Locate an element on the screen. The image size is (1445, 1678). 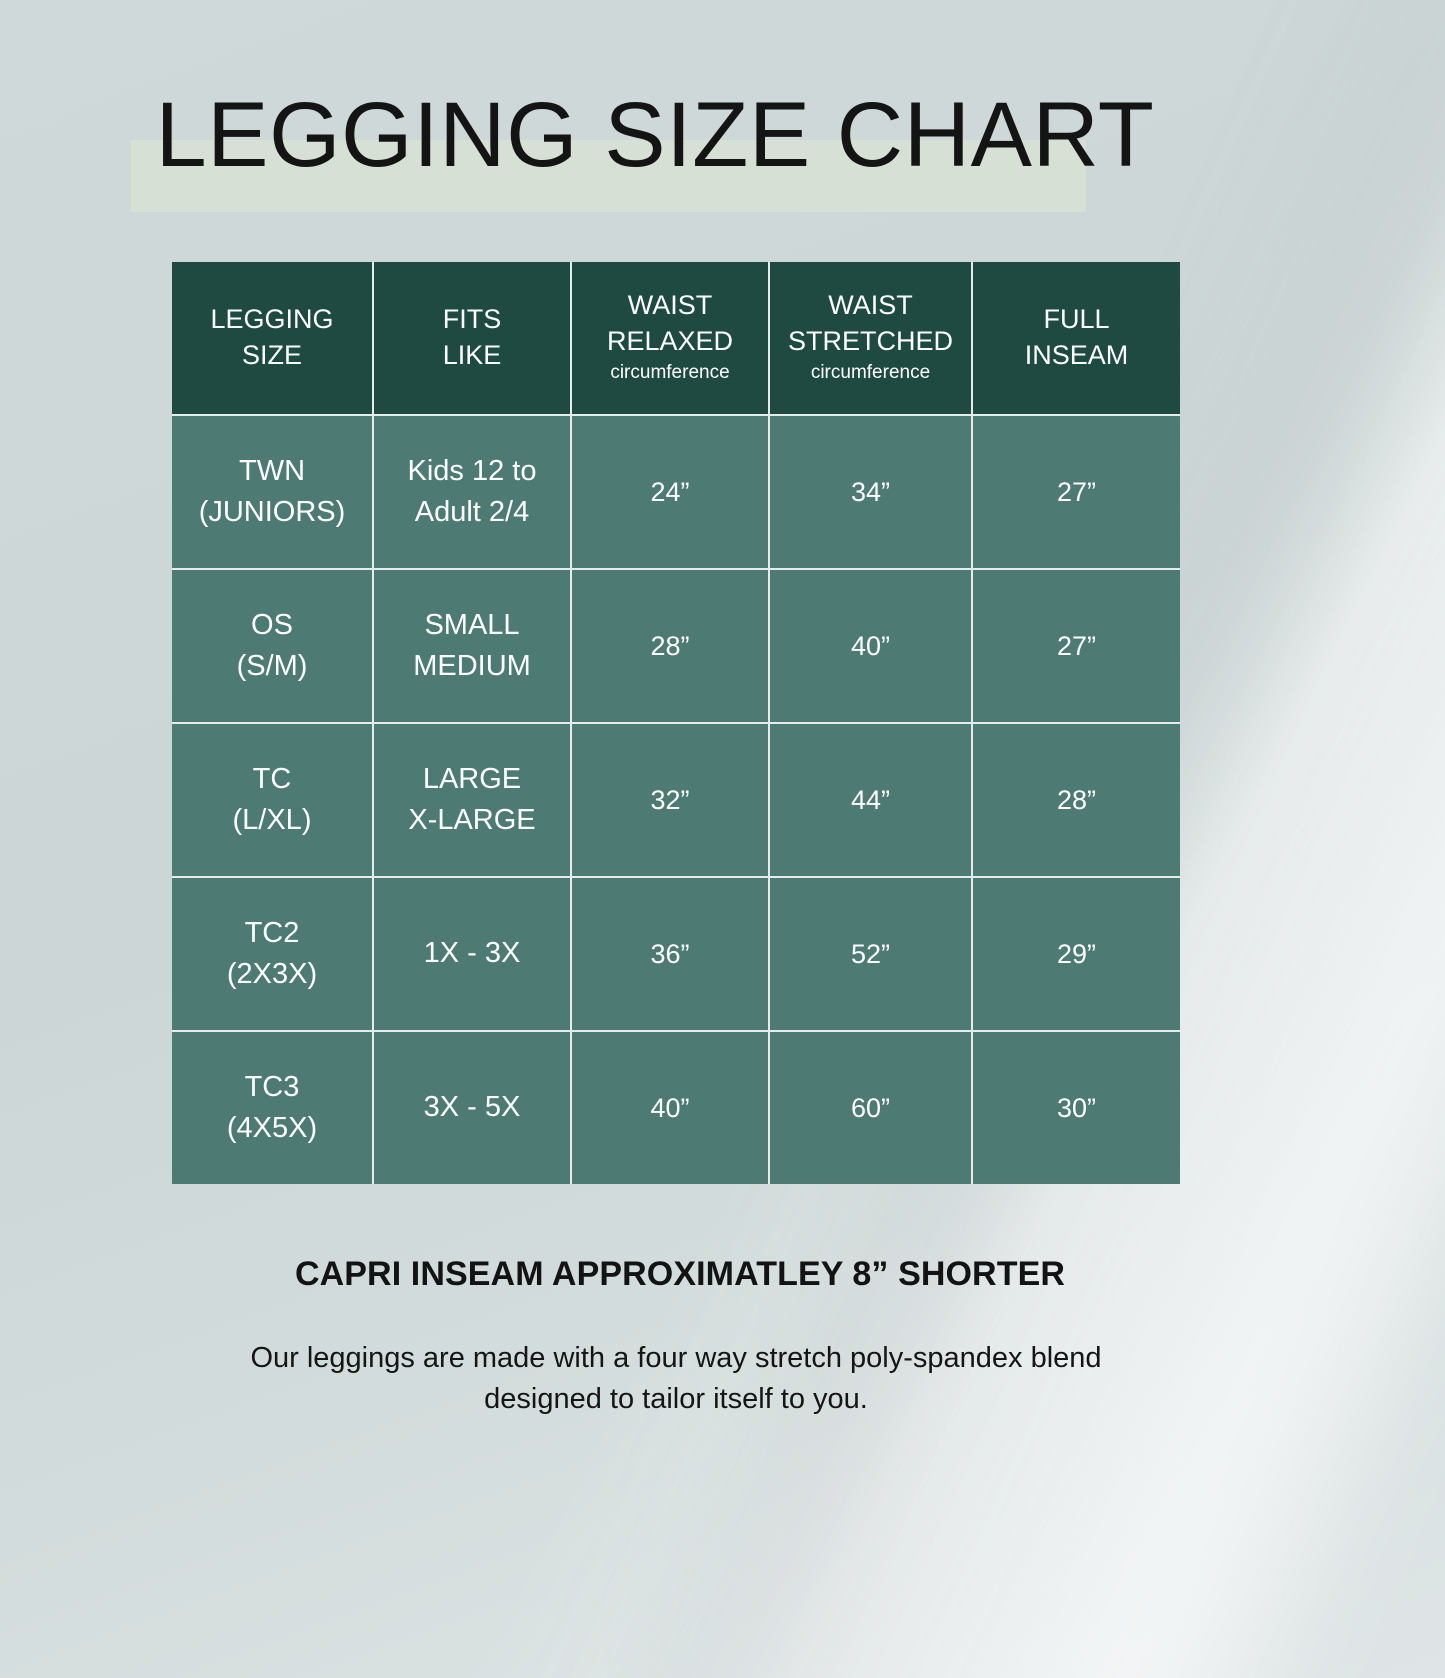
cell-waist-relaxed: 28” is located at coordinates (669, 645).